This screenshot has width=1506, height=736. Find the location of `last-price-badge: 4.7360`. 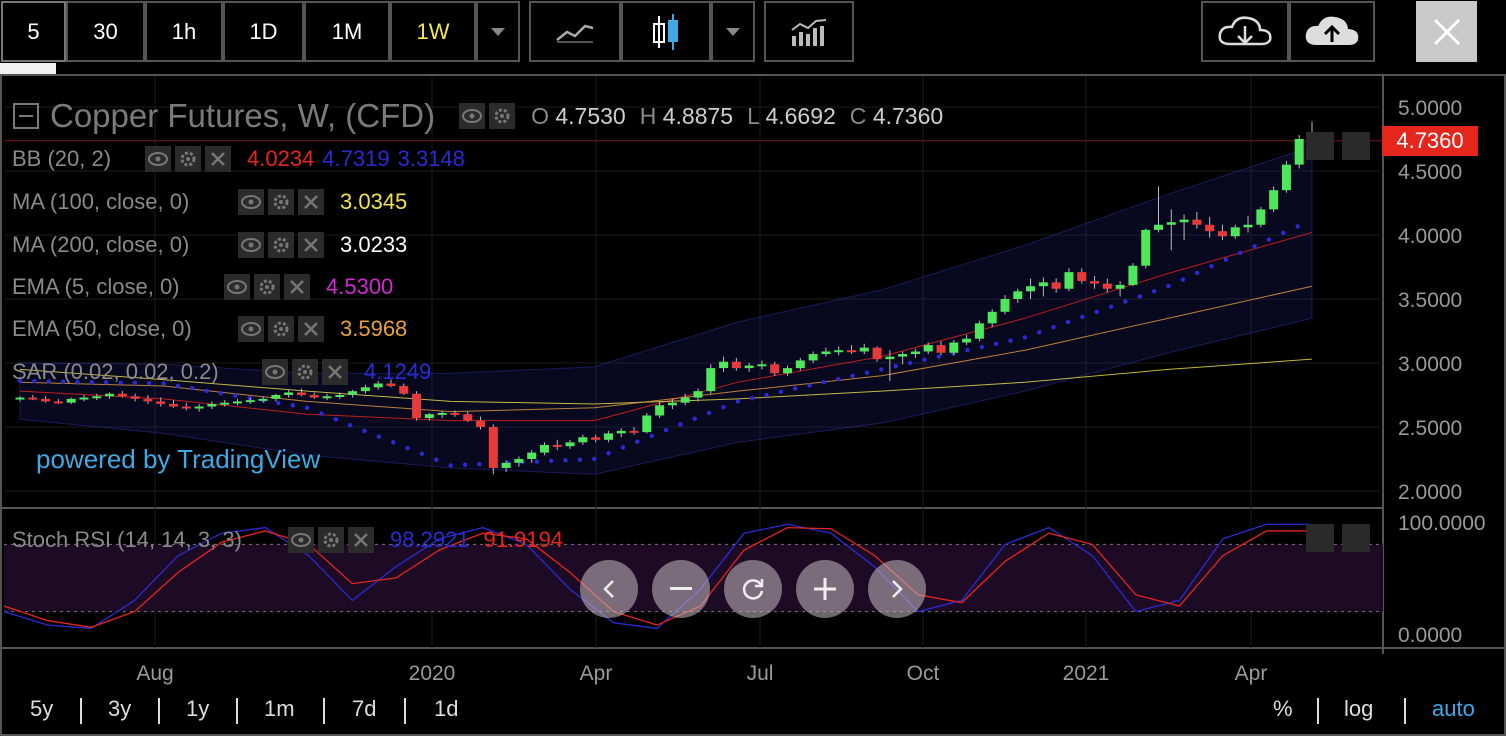

last-price-badge: 4.7360 is located at coordinates (1430, 141).